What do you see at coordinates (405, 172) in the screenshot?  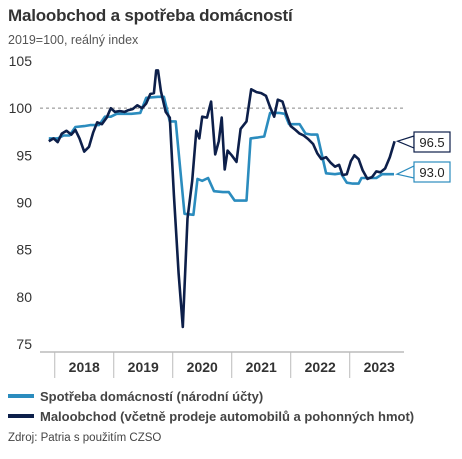 I see `end-label-spotreba-pointer` at bounding box center [405, 172].